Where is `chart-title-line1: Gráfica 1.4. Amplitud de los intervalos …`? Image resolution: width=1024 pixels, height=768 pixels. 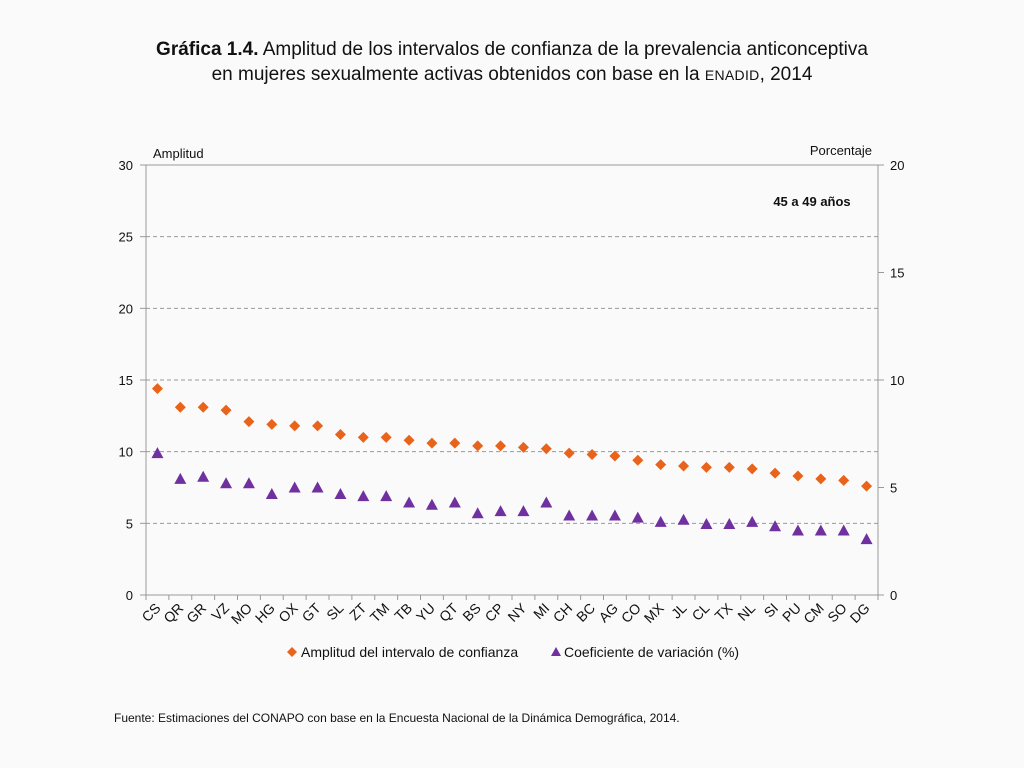
chart-title-line1: Gráfica 1.4. Amplitud de los intervalos … is located at coordinates (512, 49).